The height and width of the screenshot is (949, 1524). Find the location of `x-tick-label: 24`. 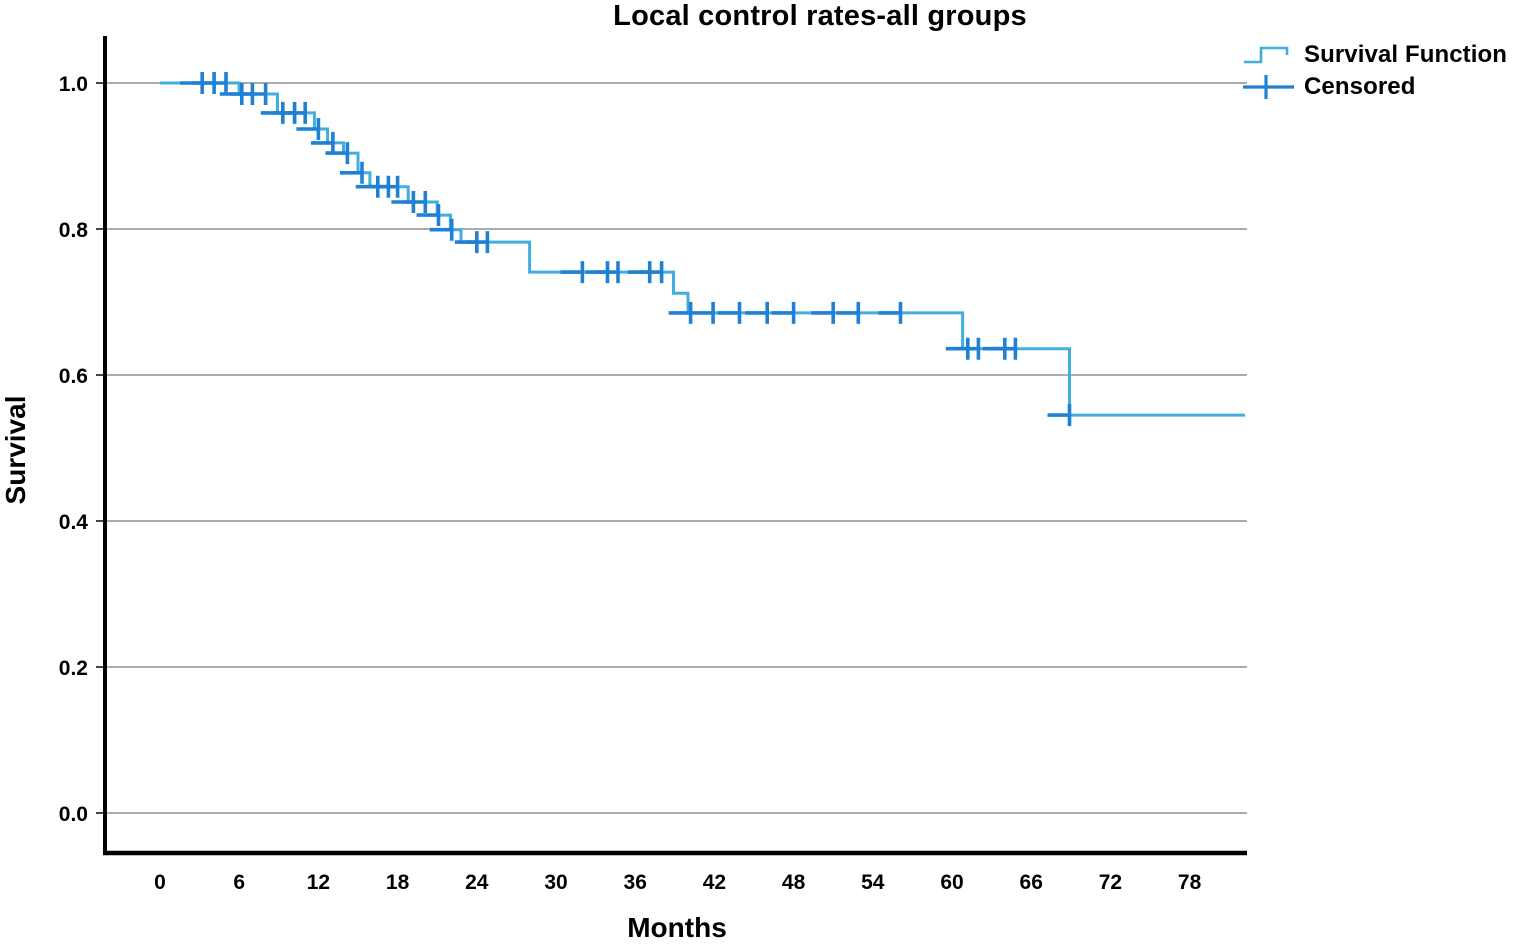

x-tick-label: 24 is located at coordinates (477, 882).